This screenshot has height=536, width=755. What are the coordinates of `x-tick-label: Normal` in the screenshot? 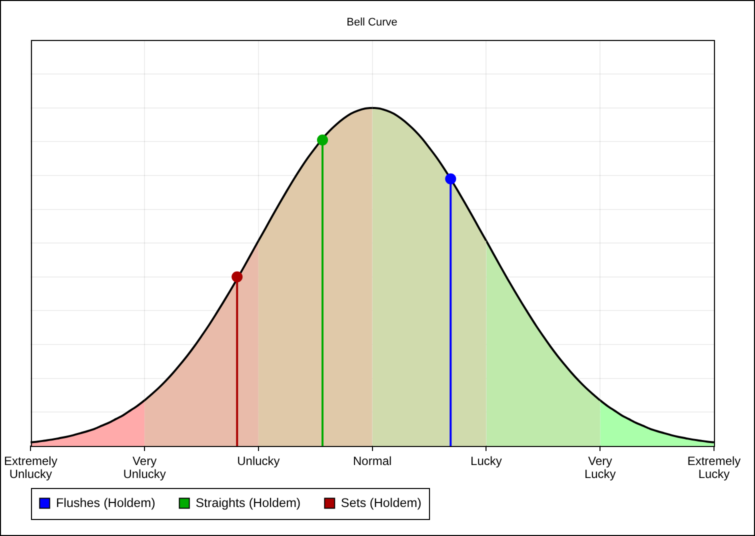 It's located at (372, 461).